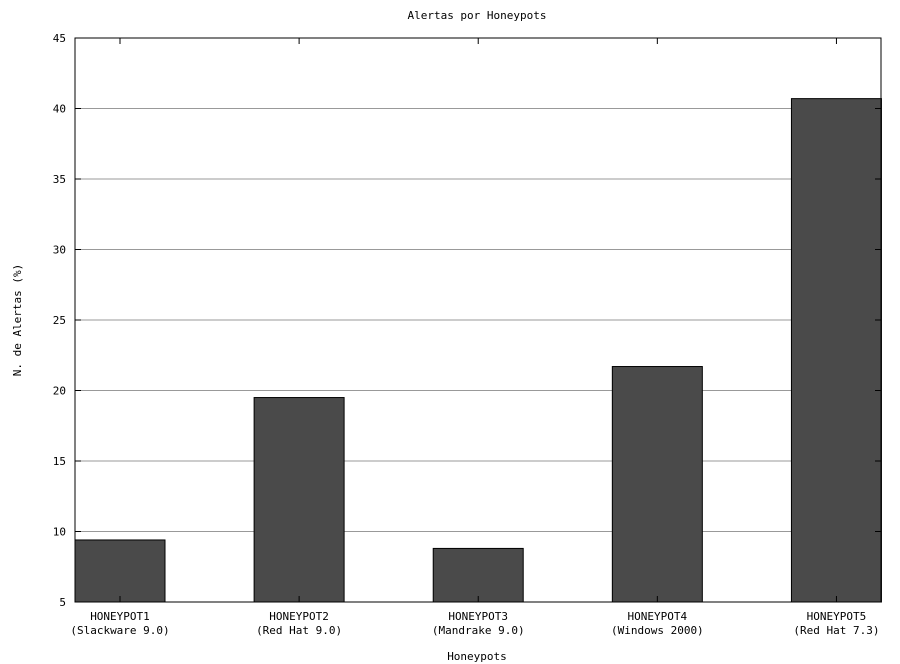  I want to click on y-tick-label: 45, so click(59, 38).